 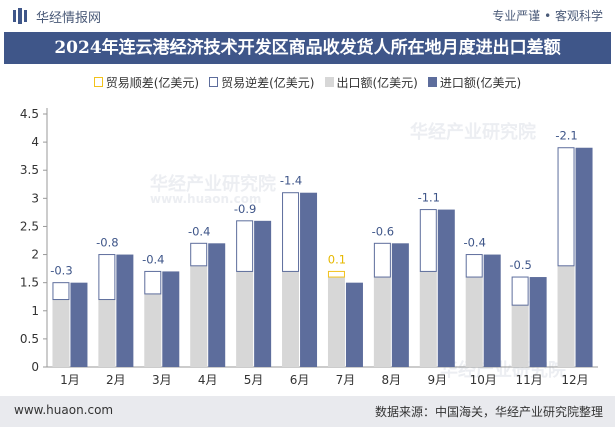 I want to click on y-tick-label: 0, so click(x=35, y=367).